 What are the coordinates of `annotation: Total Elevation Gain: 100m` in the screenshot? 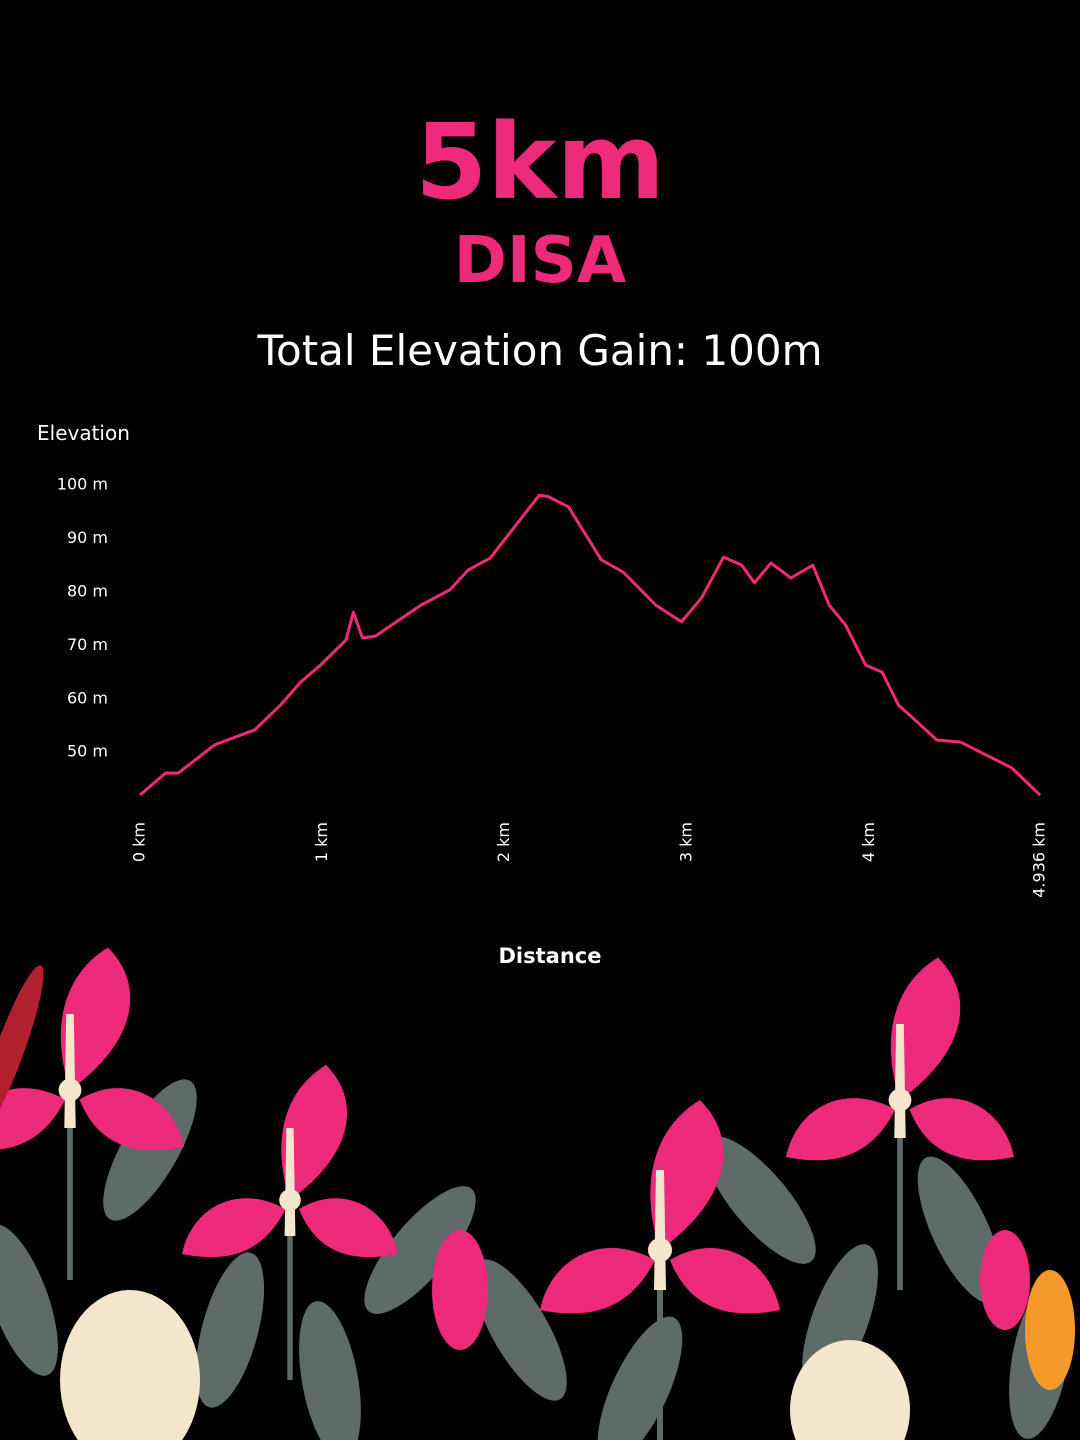 It's located at (539, 350).